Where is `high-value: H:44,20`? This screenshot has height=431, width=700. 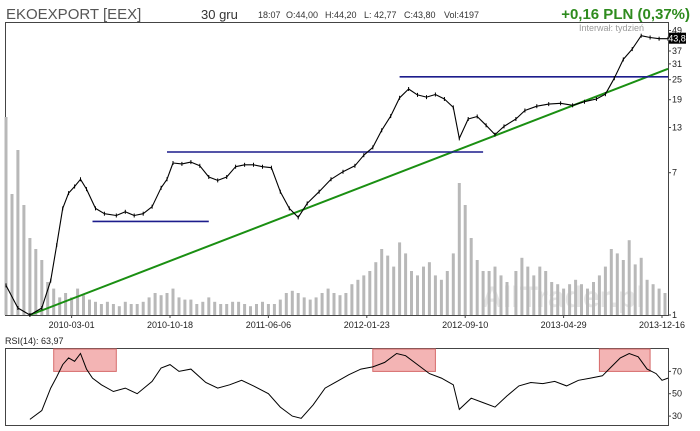 high-value: H:44,20 is located at coordinates (341, 15).